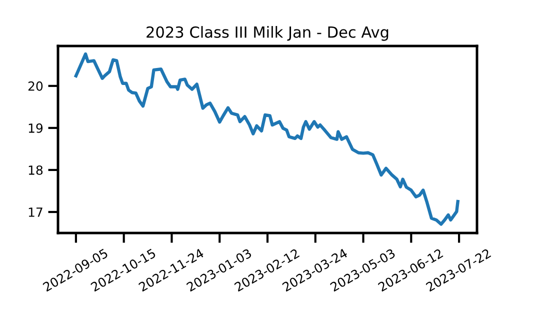  I want to click on chart-title: 2023 Class III Milk Jan - Dec Avg, so click(267, 33).